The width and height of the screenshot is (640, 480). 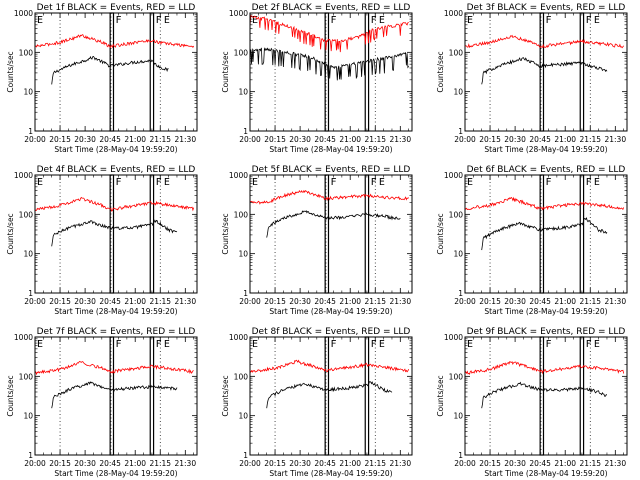 What do you see at coordinates (331, 8) in the screenshot?
I see `panel-title: Det 2f BLACK = Events, RED = LLD` at bounding box center [331, 8].